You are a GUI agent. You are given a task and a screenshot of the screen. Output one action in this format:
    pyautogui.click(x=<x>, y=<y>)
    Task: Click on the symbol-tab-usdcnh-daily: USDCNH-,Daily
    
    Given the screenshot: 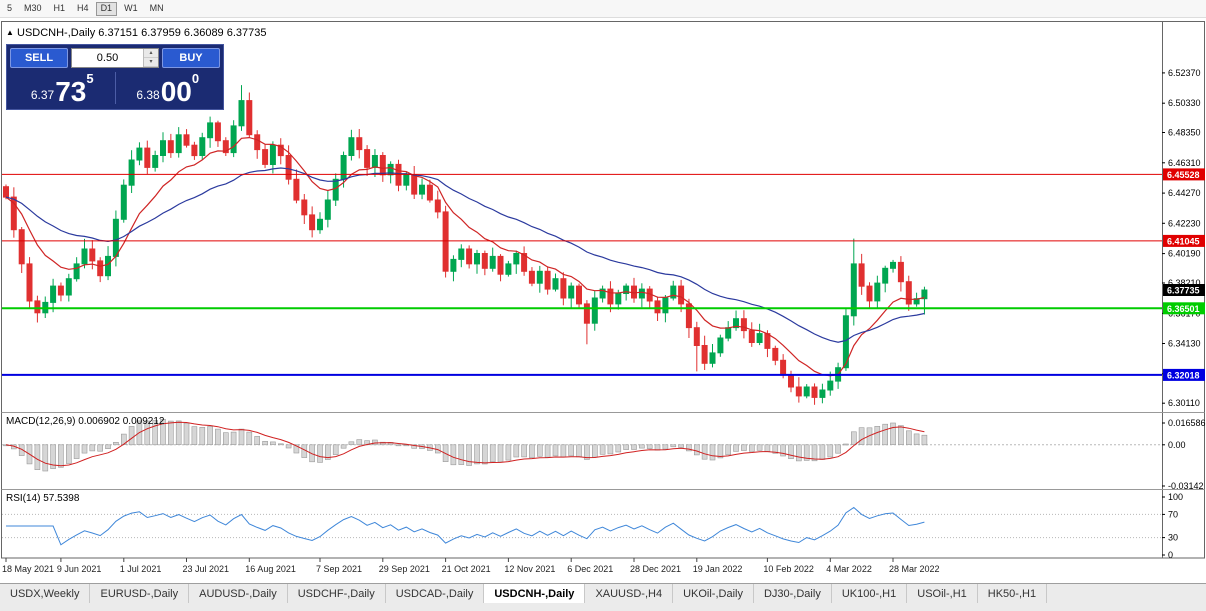 What is the action you would take?
    pyautogui.click(x=535, y=593)
    